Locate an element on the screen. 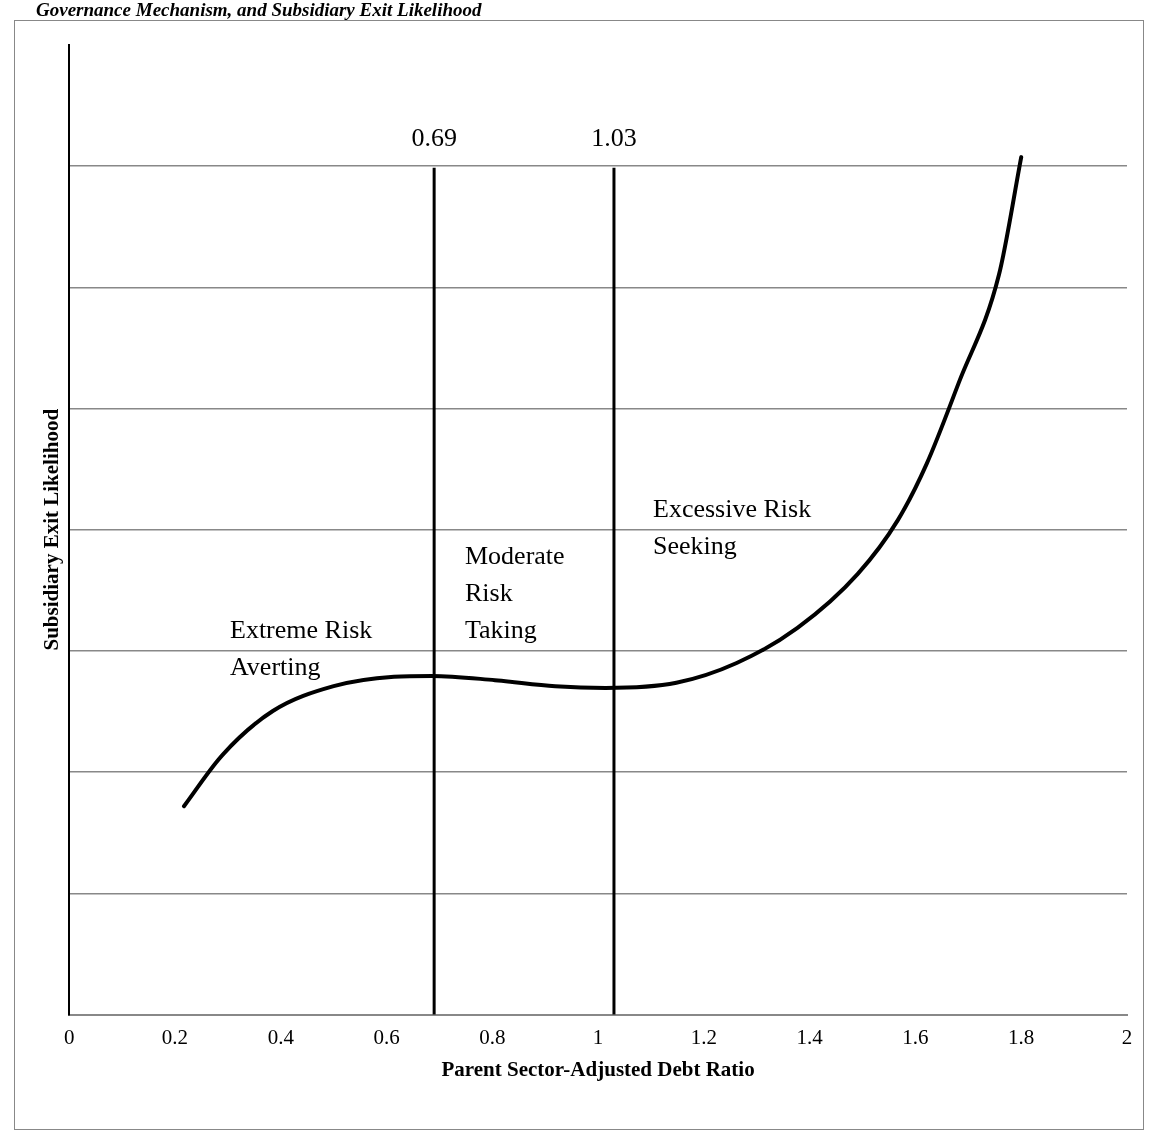  x-tick-label: 0.6 is located at coordinates (386, 1036).